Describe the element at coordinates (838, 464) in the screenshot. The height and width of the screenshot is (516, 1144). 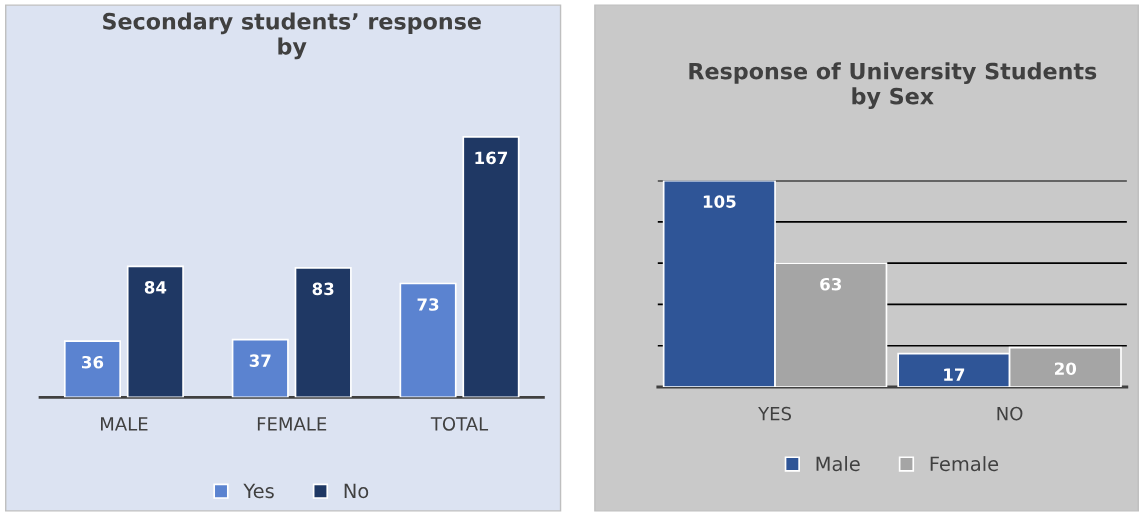
I see `legend-label: Male` at that location.